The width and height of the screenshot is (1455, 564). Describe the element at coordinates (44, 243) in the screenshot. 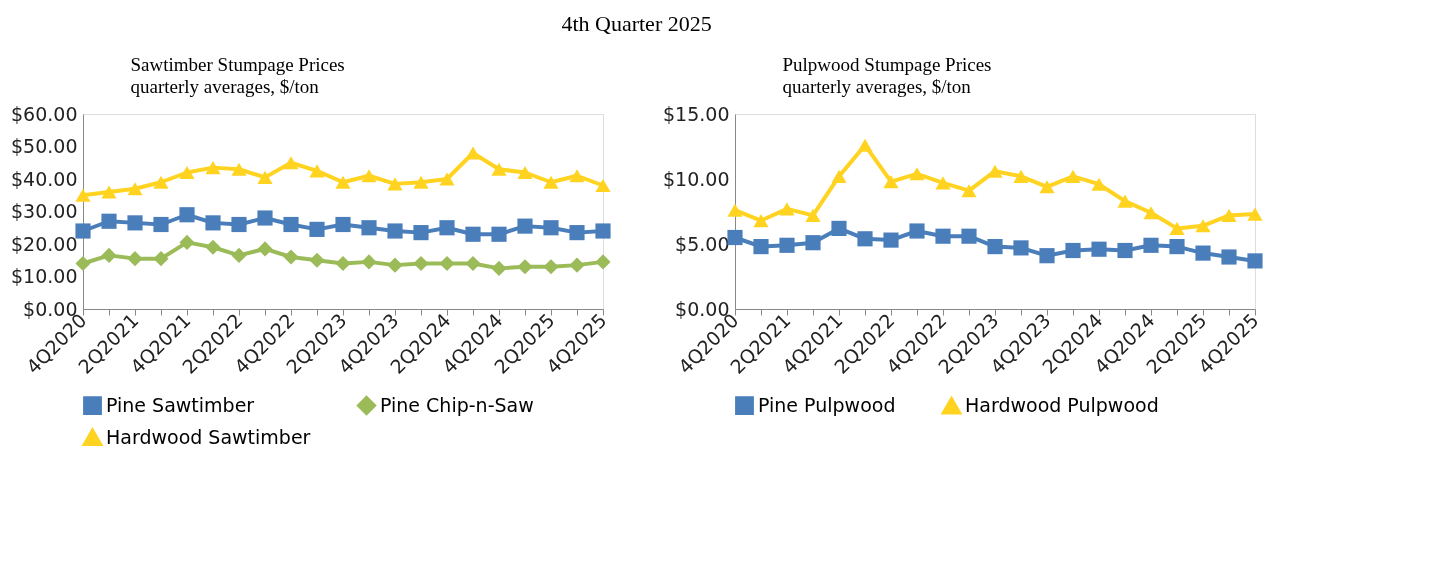

I see `y-tick-label: $20.00` at that location.